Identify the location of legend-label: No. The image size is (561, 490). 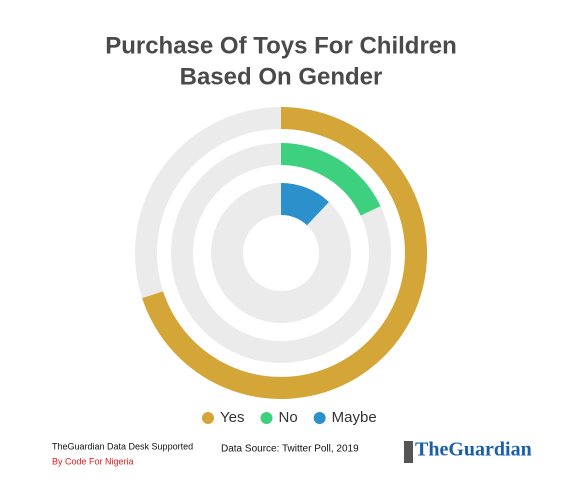
(287, 417).